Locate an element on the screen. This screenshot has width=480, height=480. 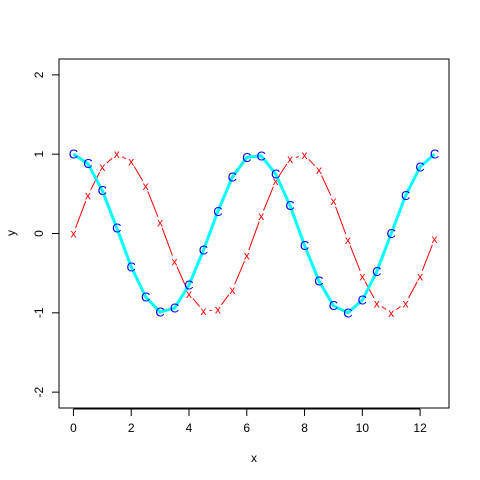
x-tick-label: 6 is located at coordinates (246, 428).